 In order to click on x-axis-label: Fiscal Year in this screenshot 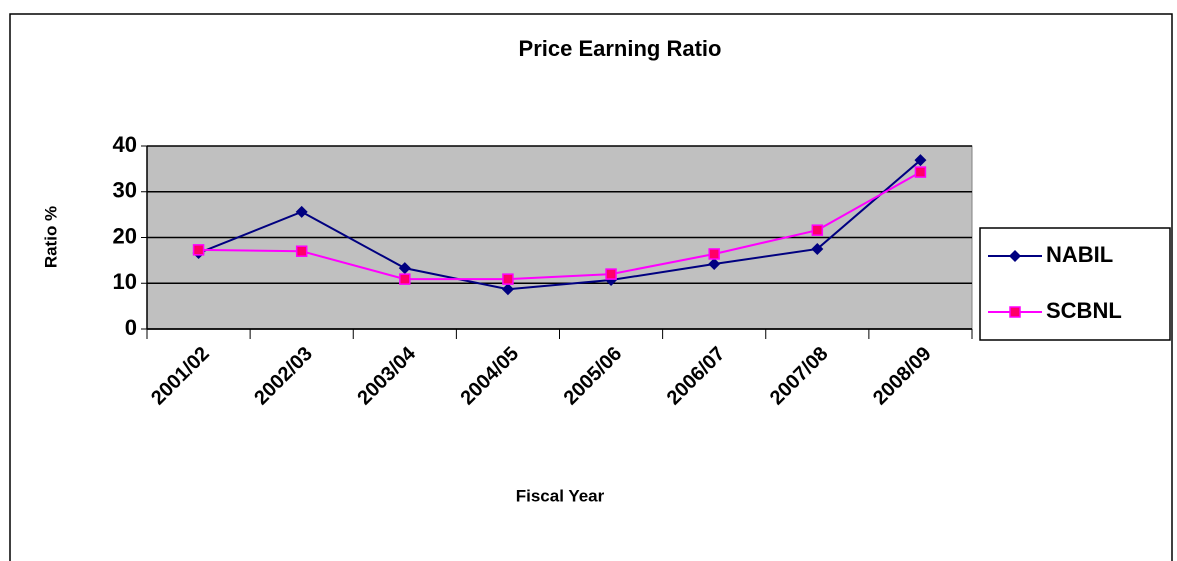, I will do `click(560, 495)`.